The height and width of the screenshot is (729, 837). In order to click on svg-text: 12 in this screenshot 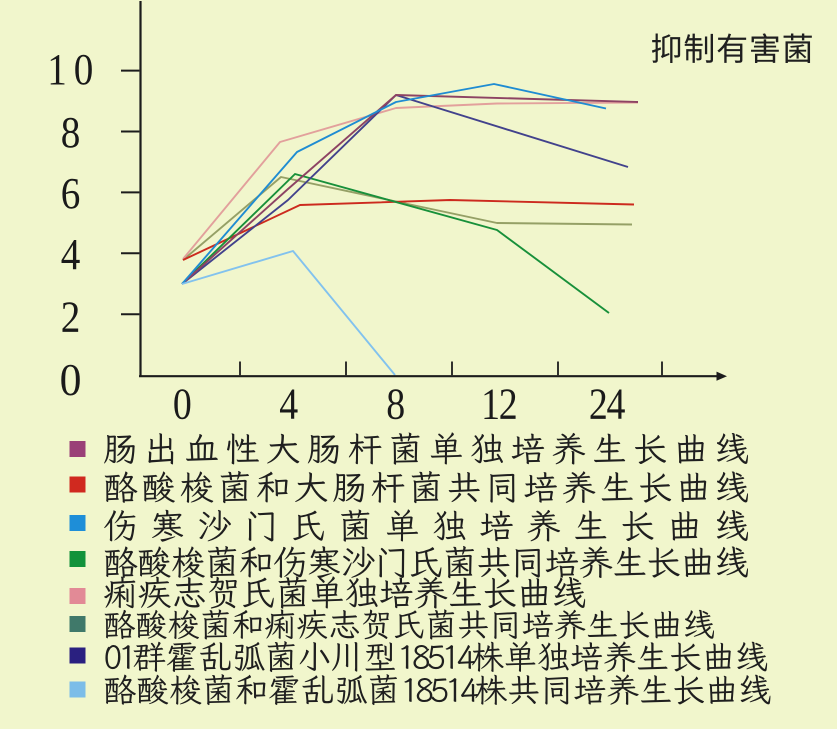, I will do `click(498, 403)`.